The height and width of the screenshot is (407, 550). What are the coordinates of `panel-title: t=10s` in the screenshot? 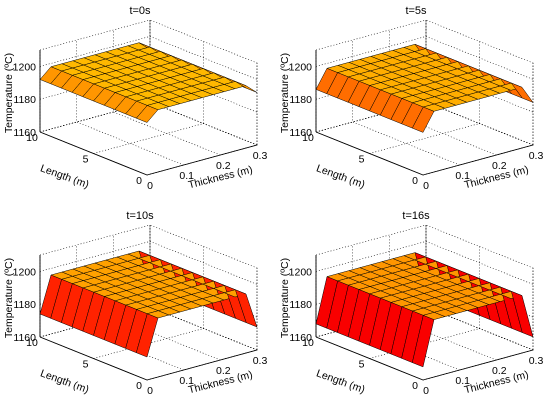 It's located at (140, 216).